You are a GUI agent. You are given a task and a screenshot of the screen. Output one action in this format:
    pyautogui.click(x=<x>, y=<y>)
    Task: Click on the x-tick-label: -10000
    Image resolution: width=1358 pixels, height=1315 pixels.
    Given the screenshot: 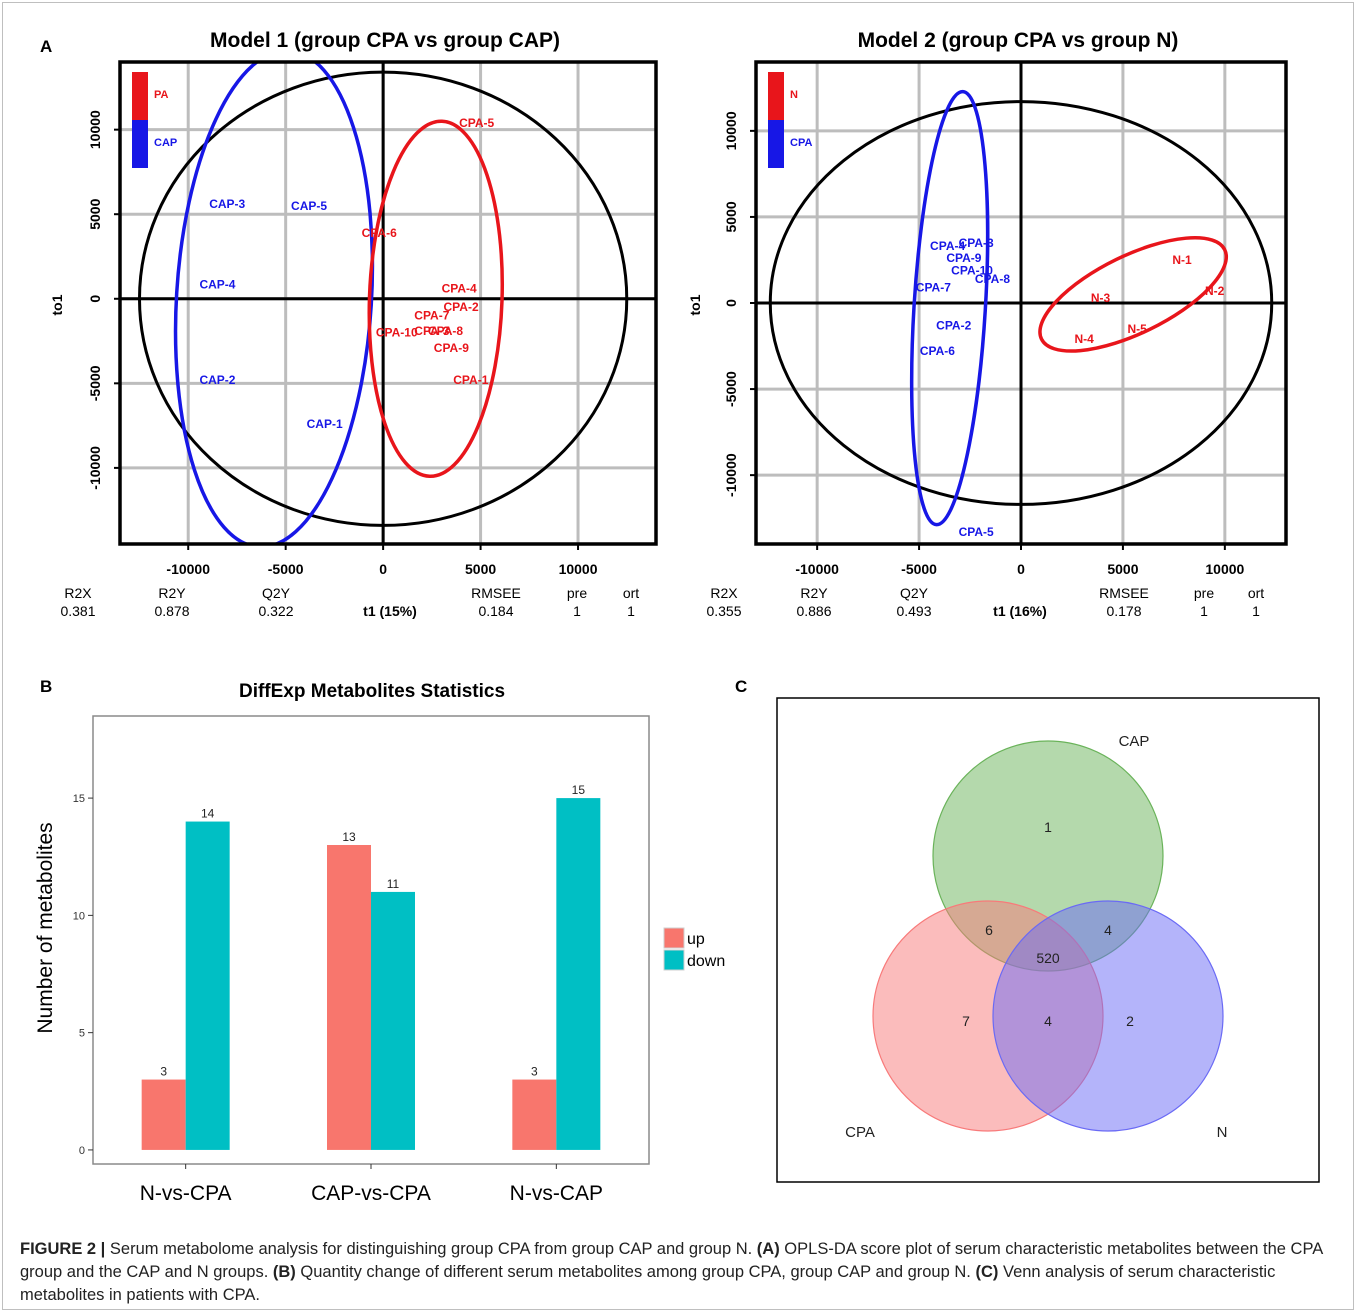 What is the action you would take?
    pyautogui.click(x=817, y=569)
    